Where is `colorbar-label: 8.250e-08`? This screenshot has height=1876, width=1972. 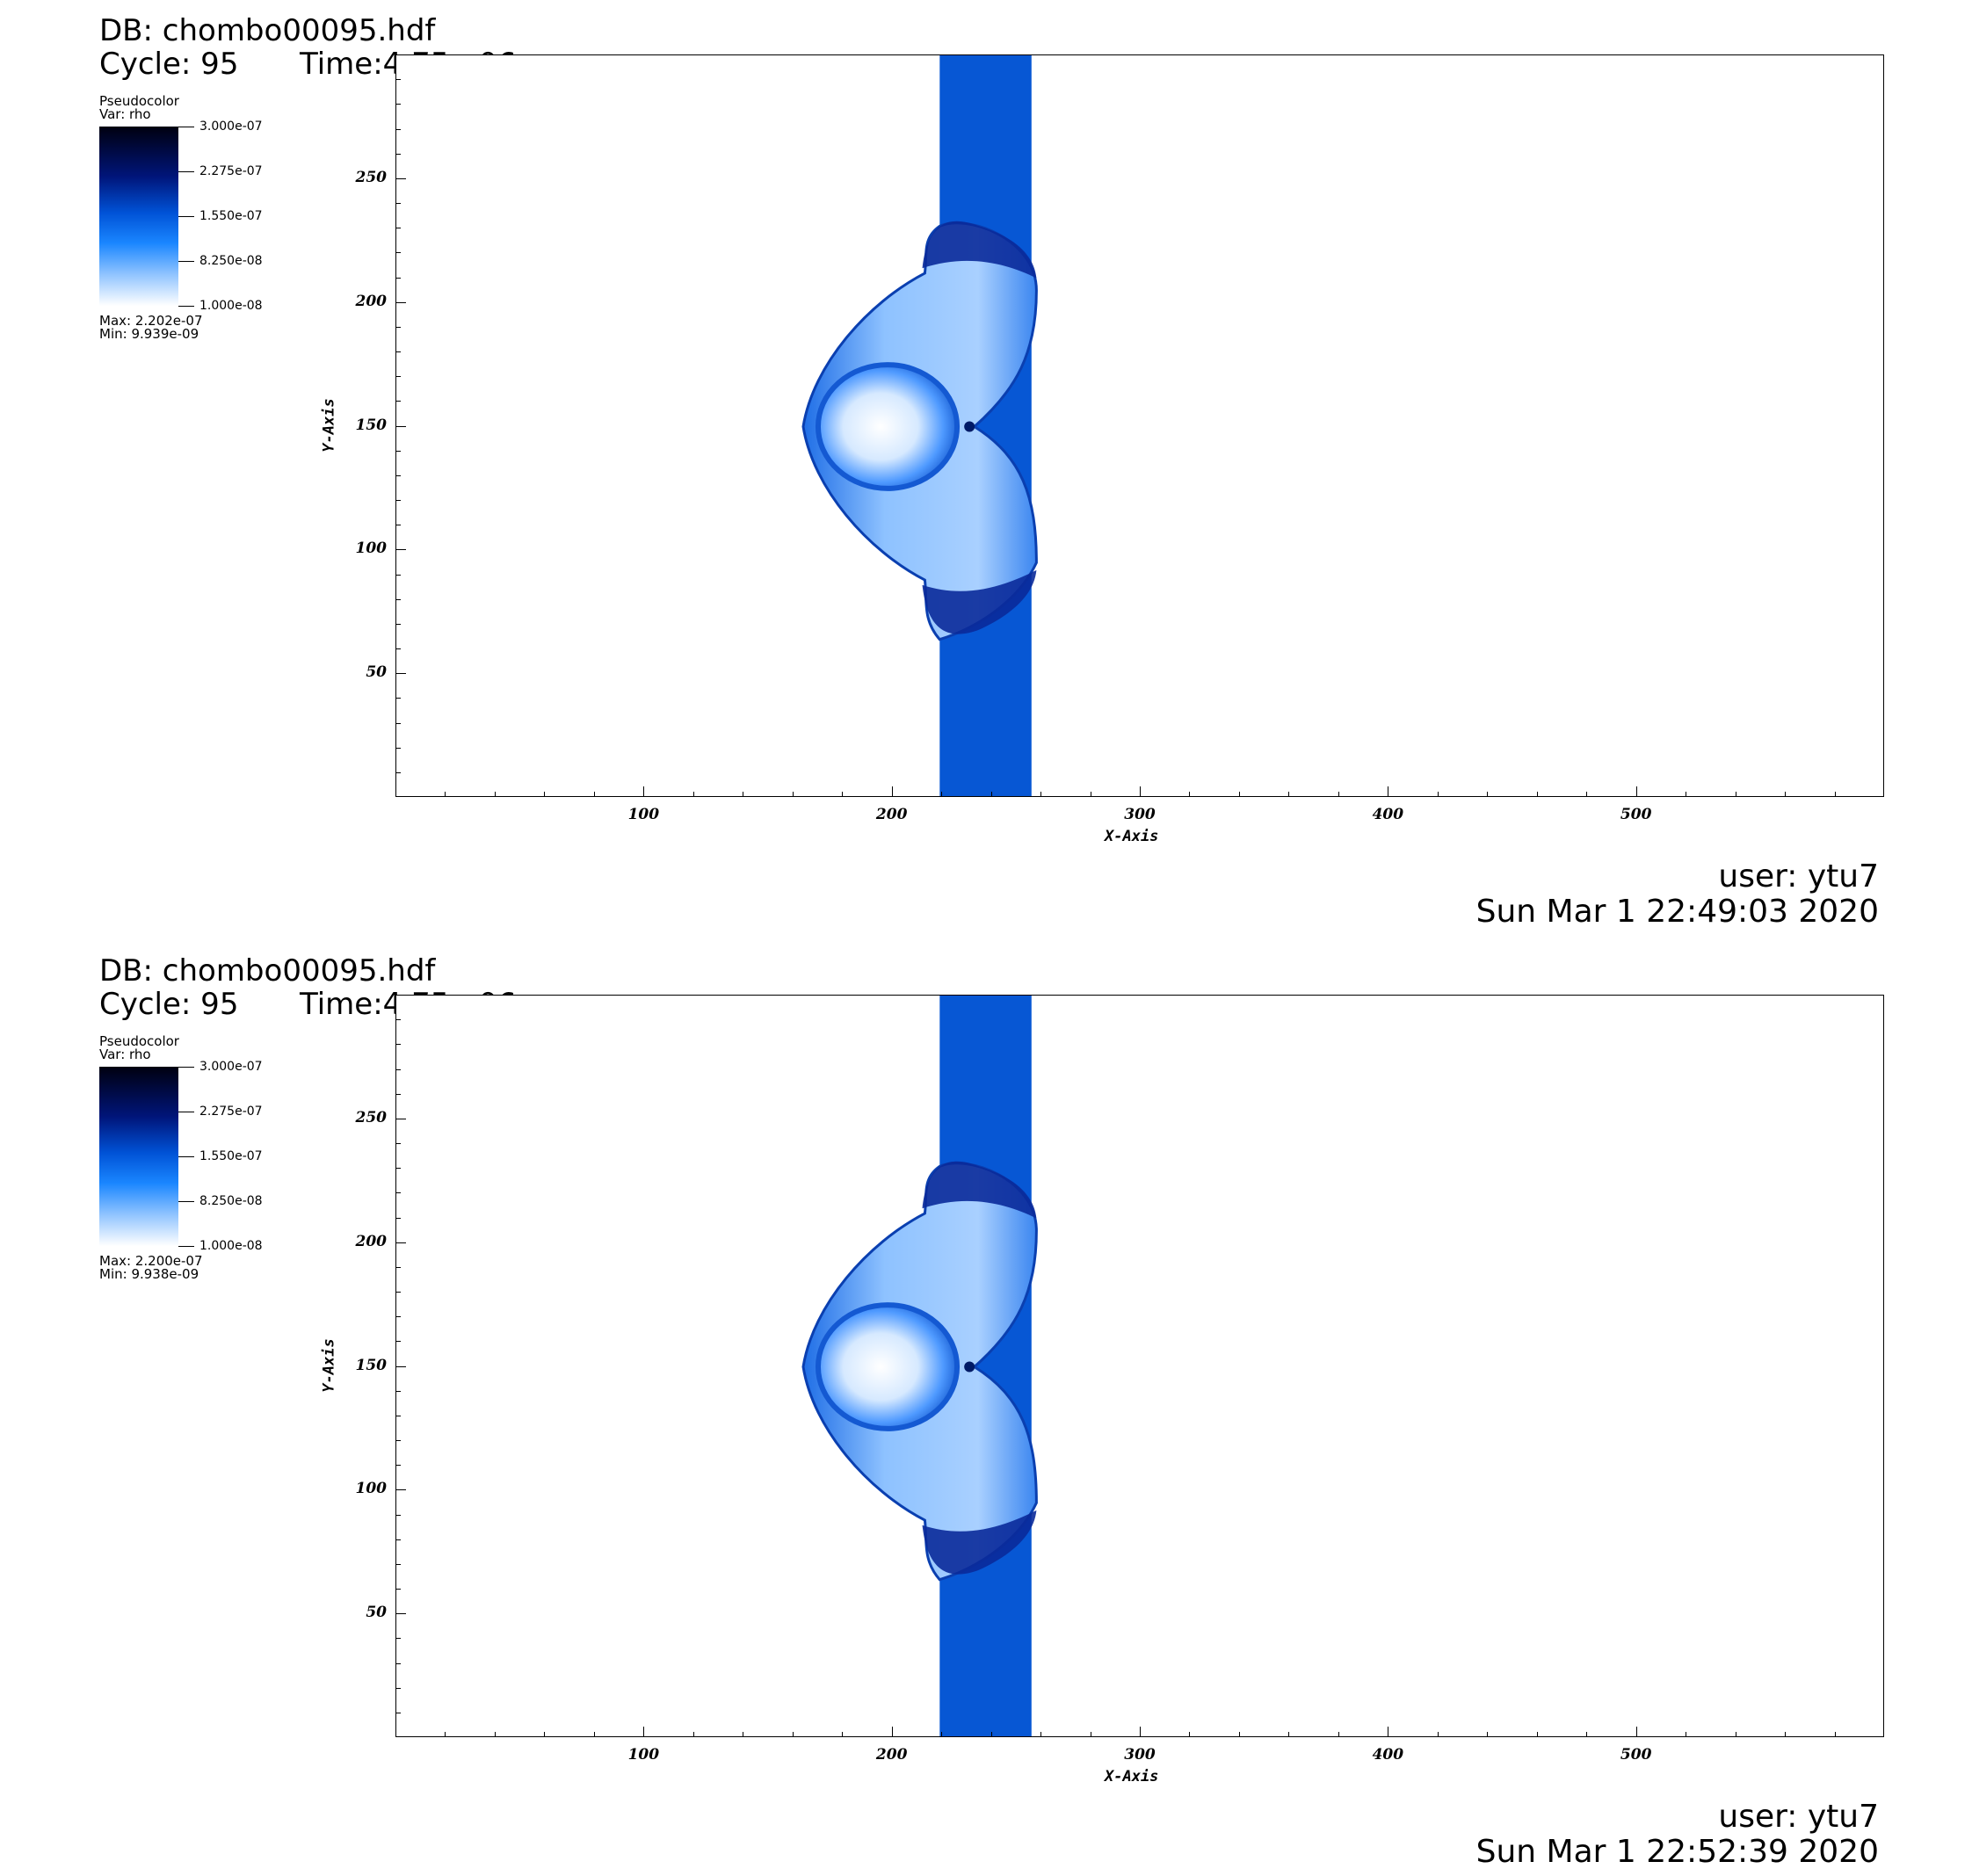 colorbar-label: 8.250e-08 is located at coordinates (231, 1201).